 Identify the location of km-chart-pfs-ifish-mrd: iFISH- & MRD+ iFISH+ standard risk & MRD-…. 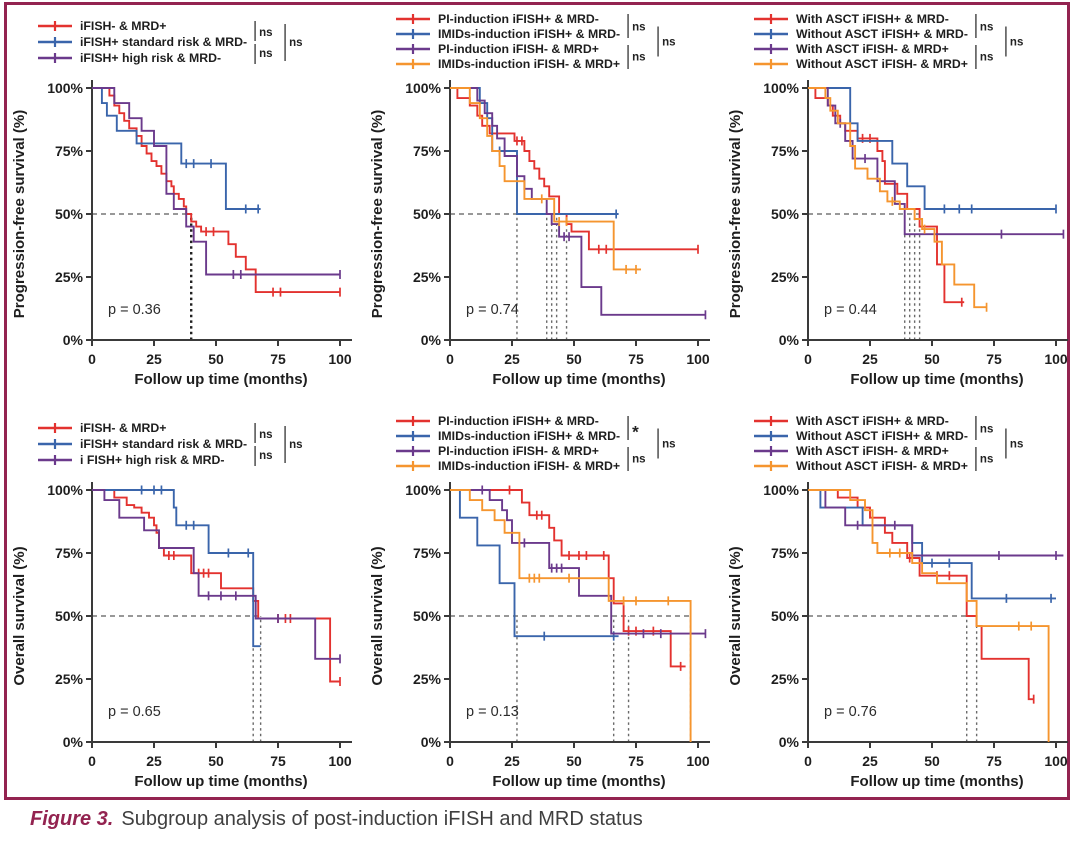
(181, 203).